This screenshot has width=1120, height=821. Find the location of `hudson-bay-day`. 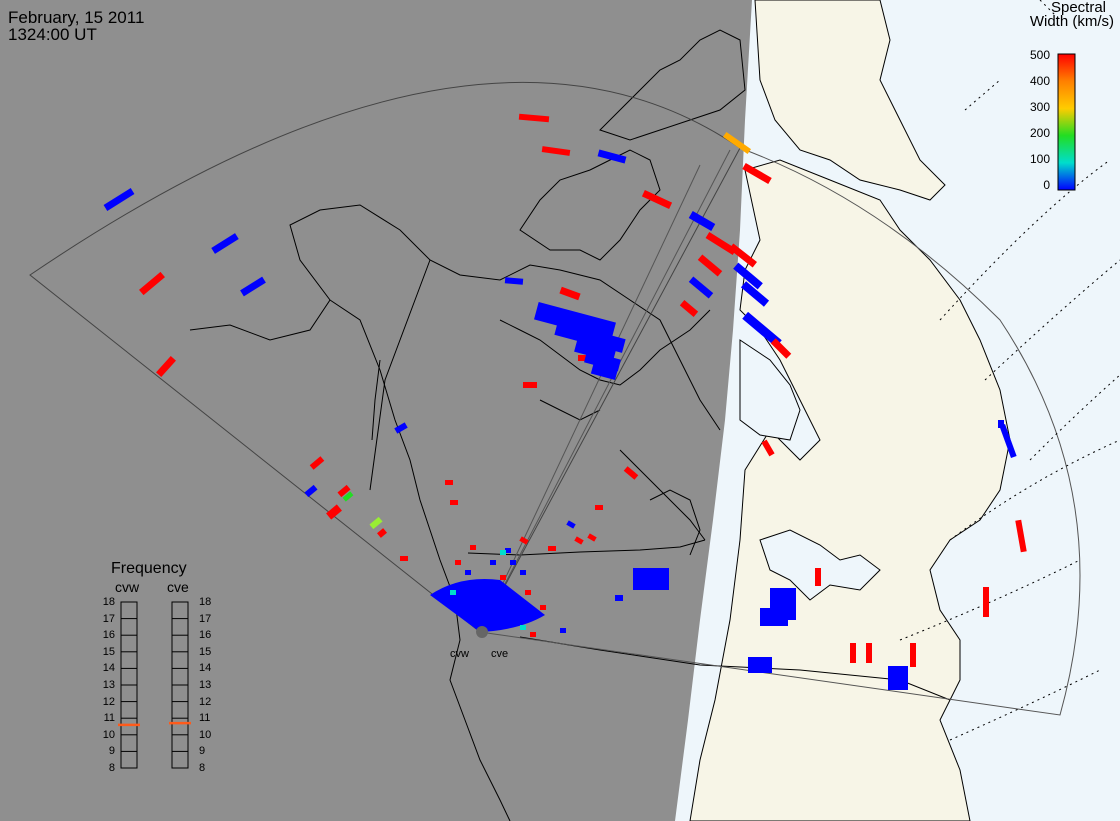

hudson-bay-day is located at coordinates (770, 390).